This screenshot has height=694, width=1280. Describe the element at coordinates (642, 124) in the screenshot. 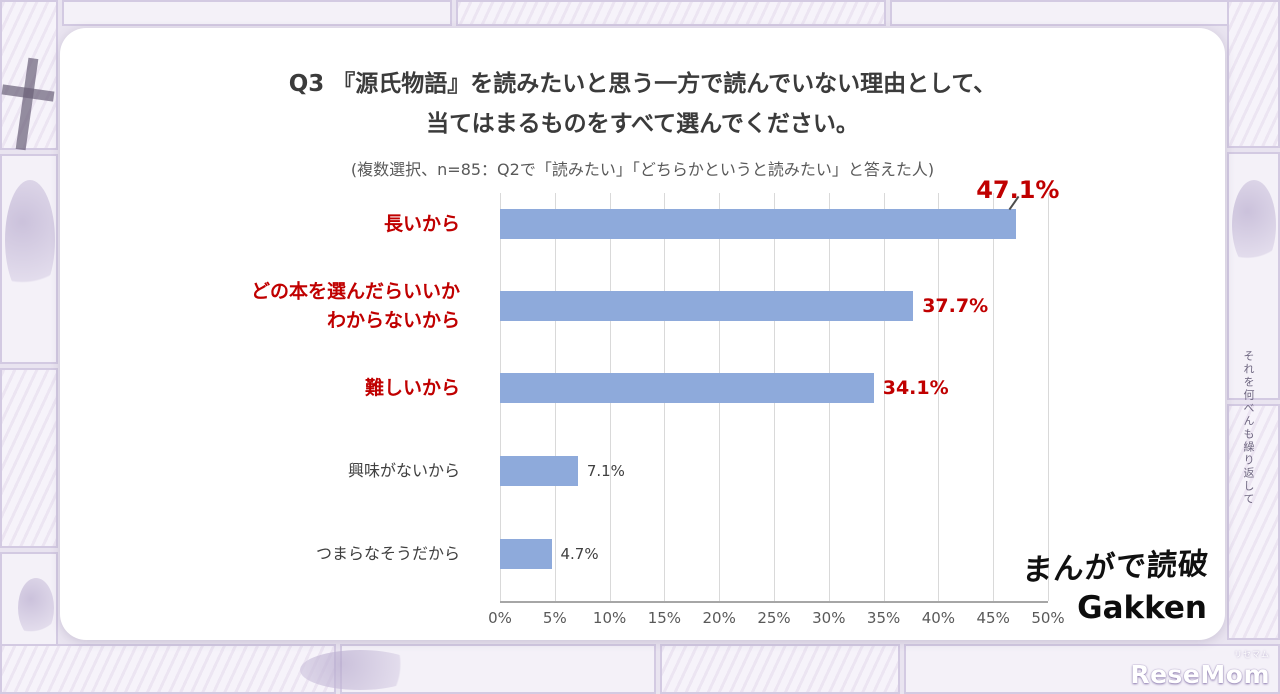

I see `chart-title-line2: 当てはまるものをすべて選んでください。` at that location.